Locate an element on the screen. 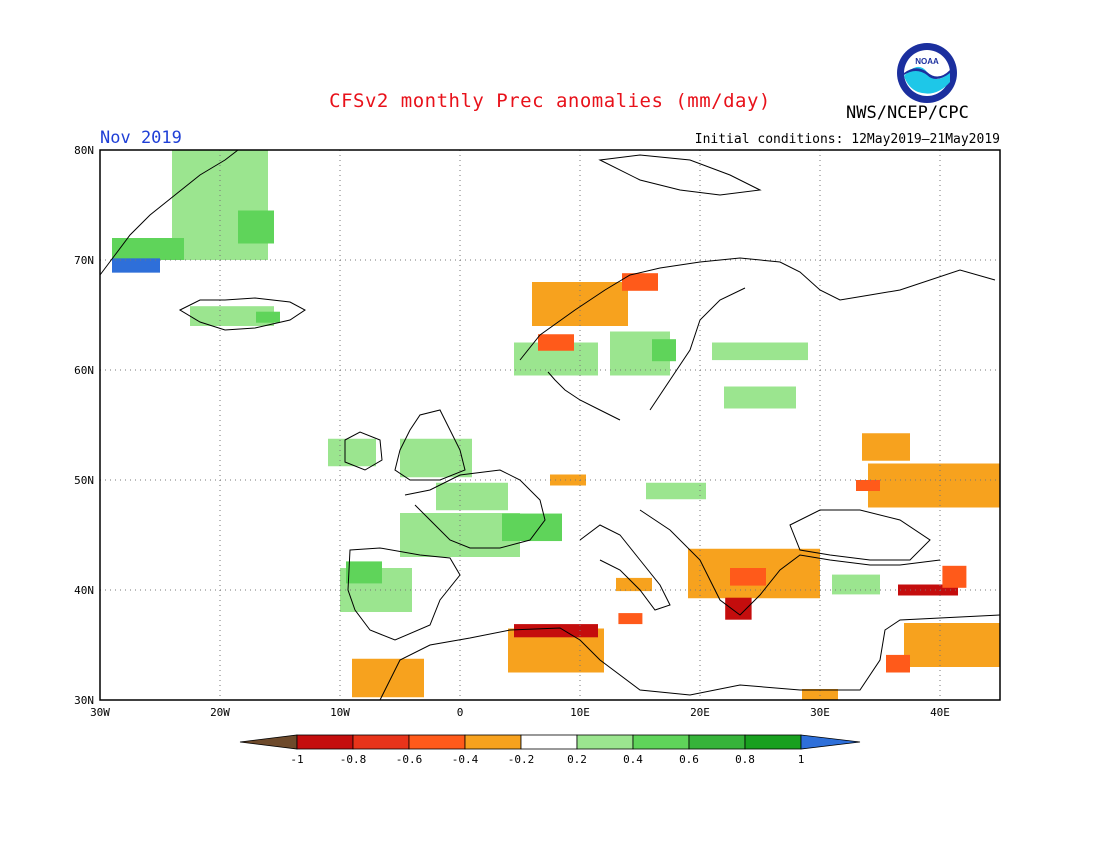 This screenshot has height=850, width=1100. lon-tick-label: 20E is located at coordinates (700, 712).